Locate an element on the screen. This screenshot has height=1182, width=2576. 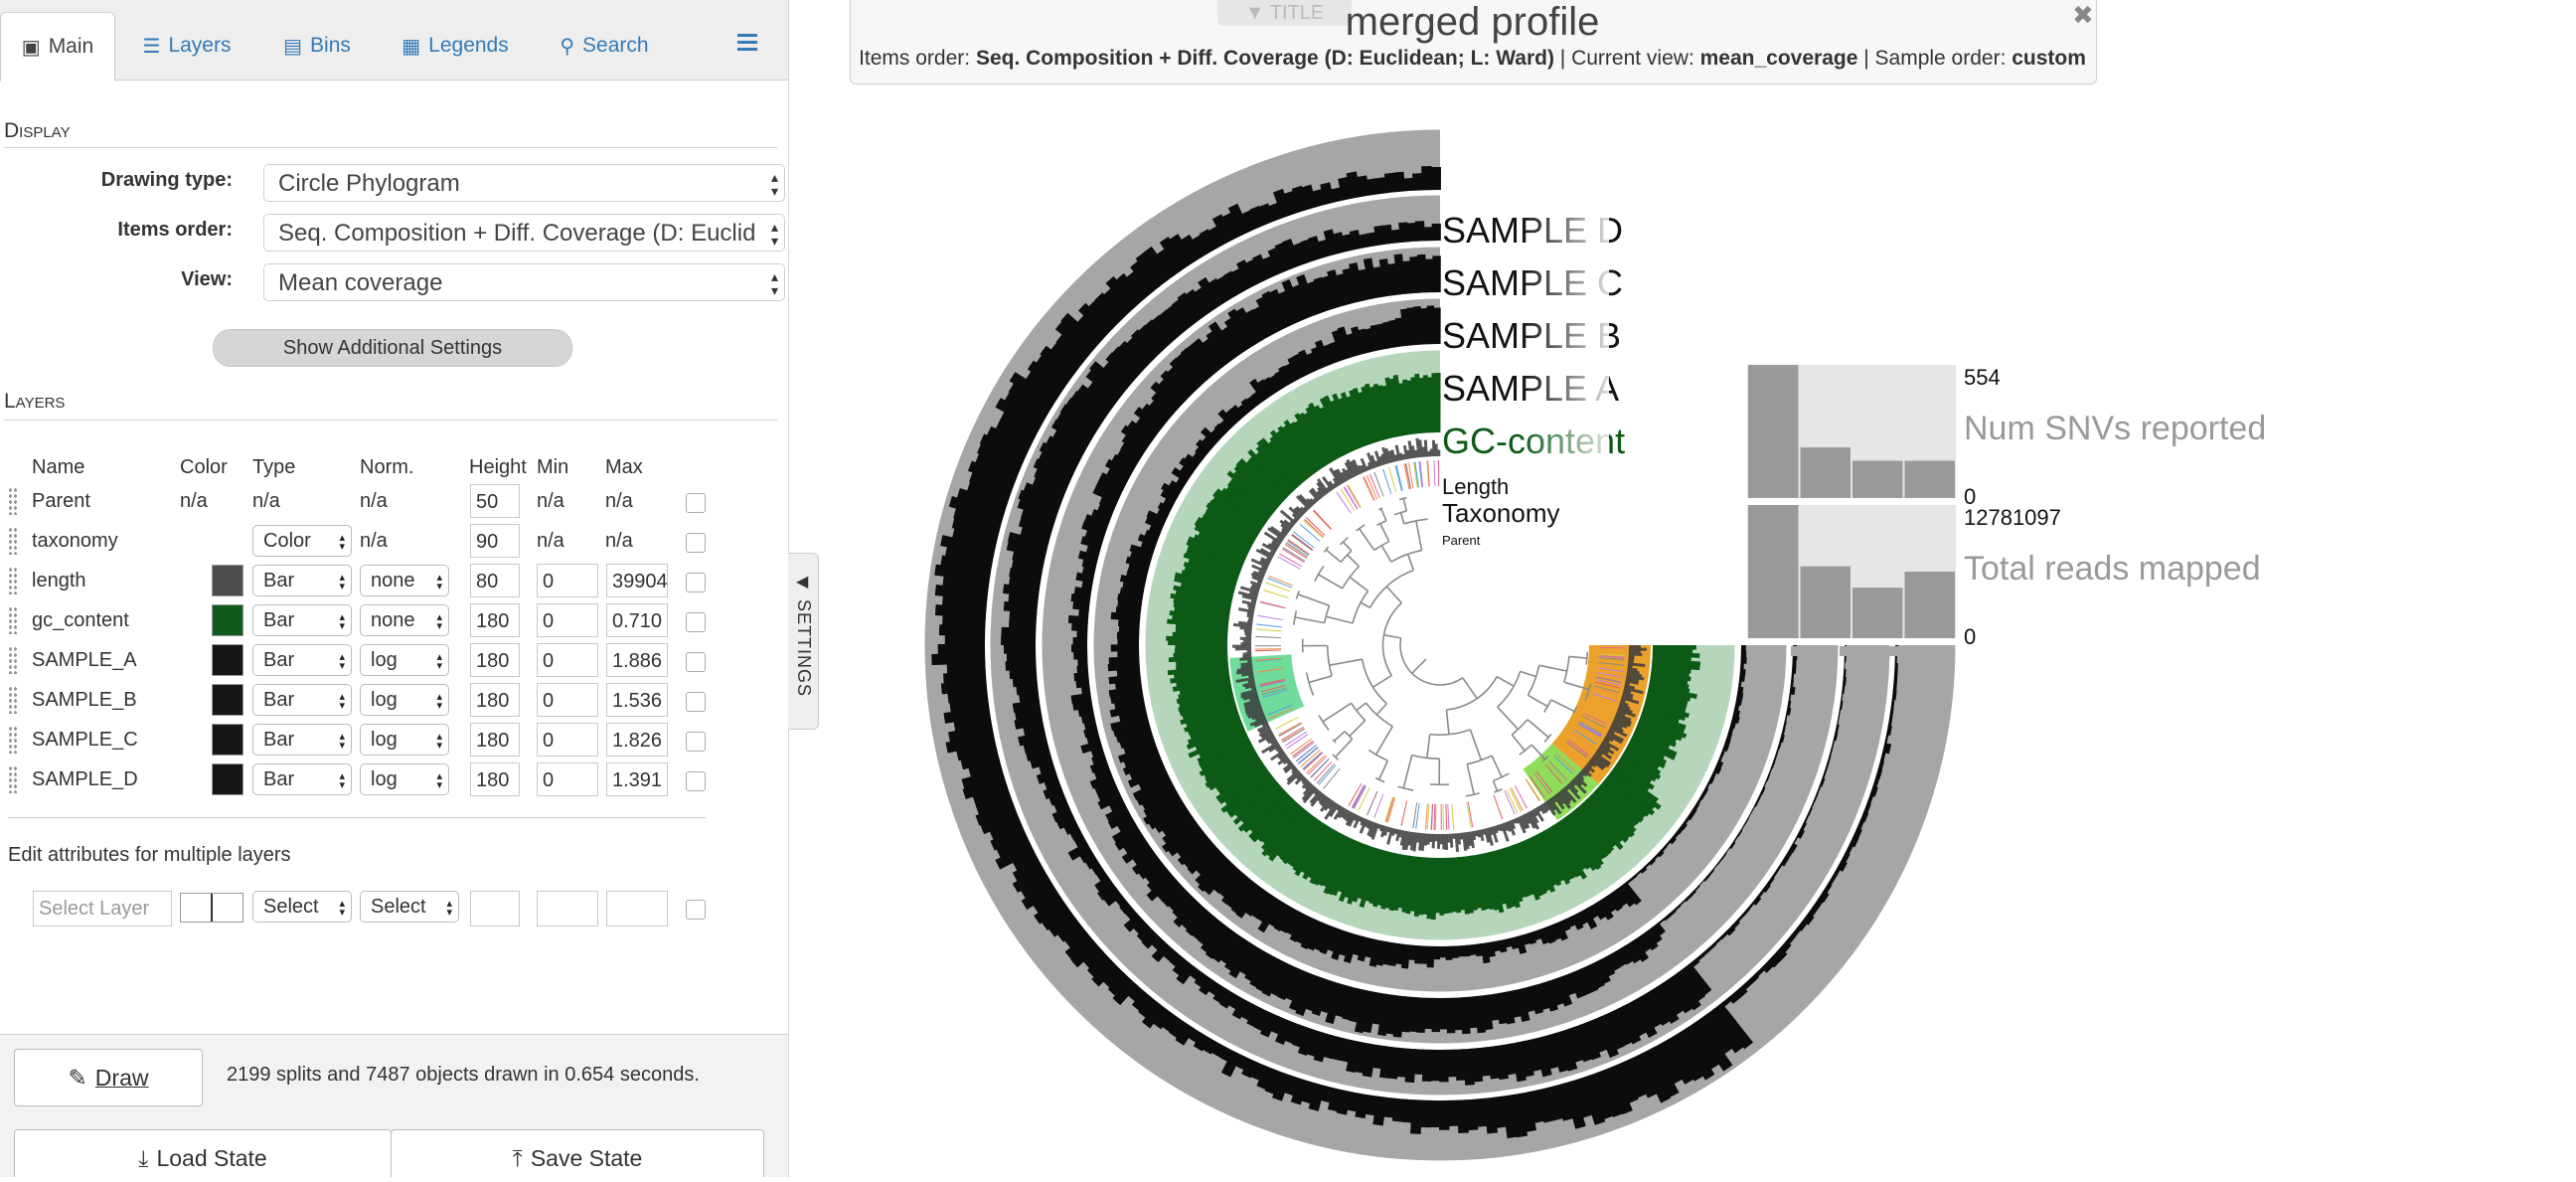
show-additional-settings-button: Show Additional Settings is located at coordinates (392, 348).